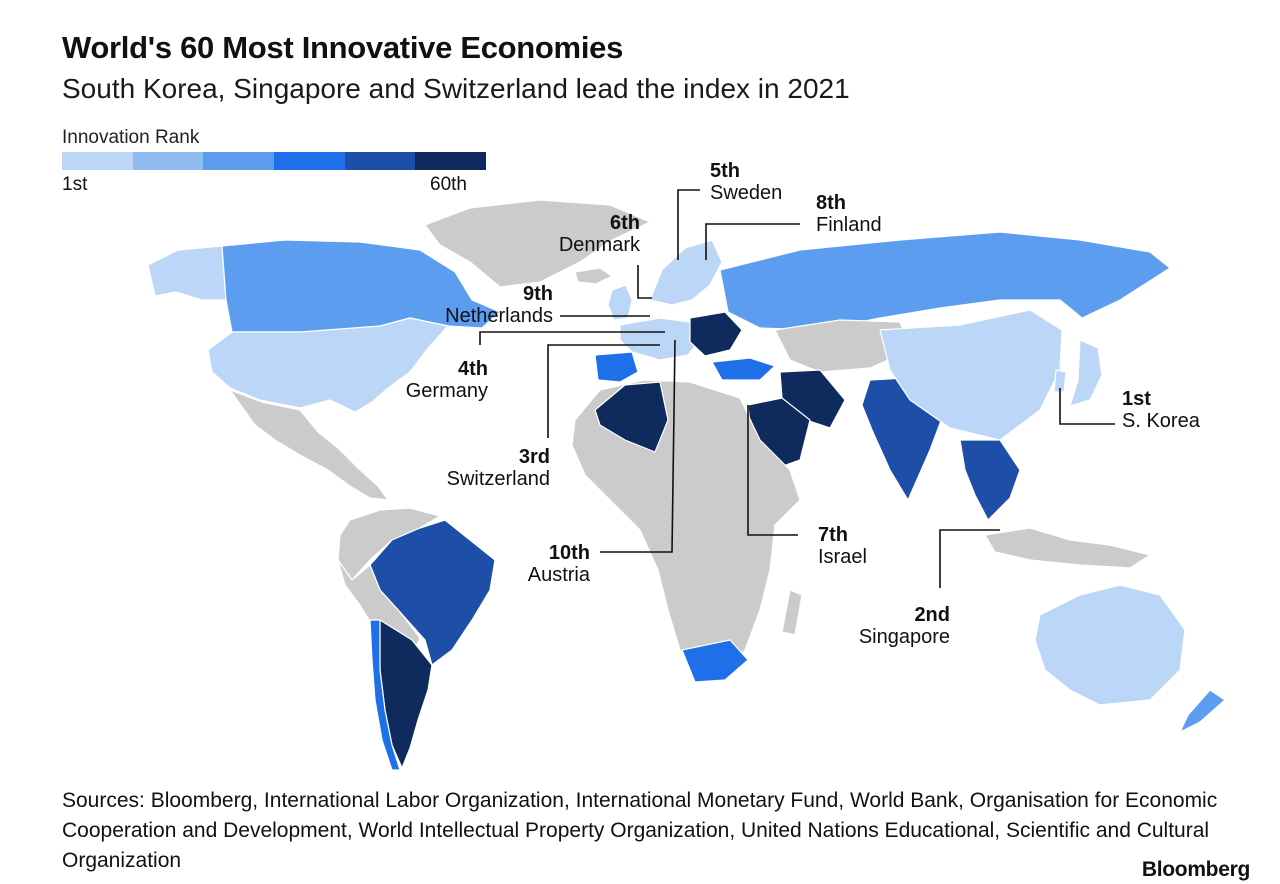 The image size is (1280, 884). Describe the element at coordinates (686, 530) in the screenshot. I see `africa` at that location.